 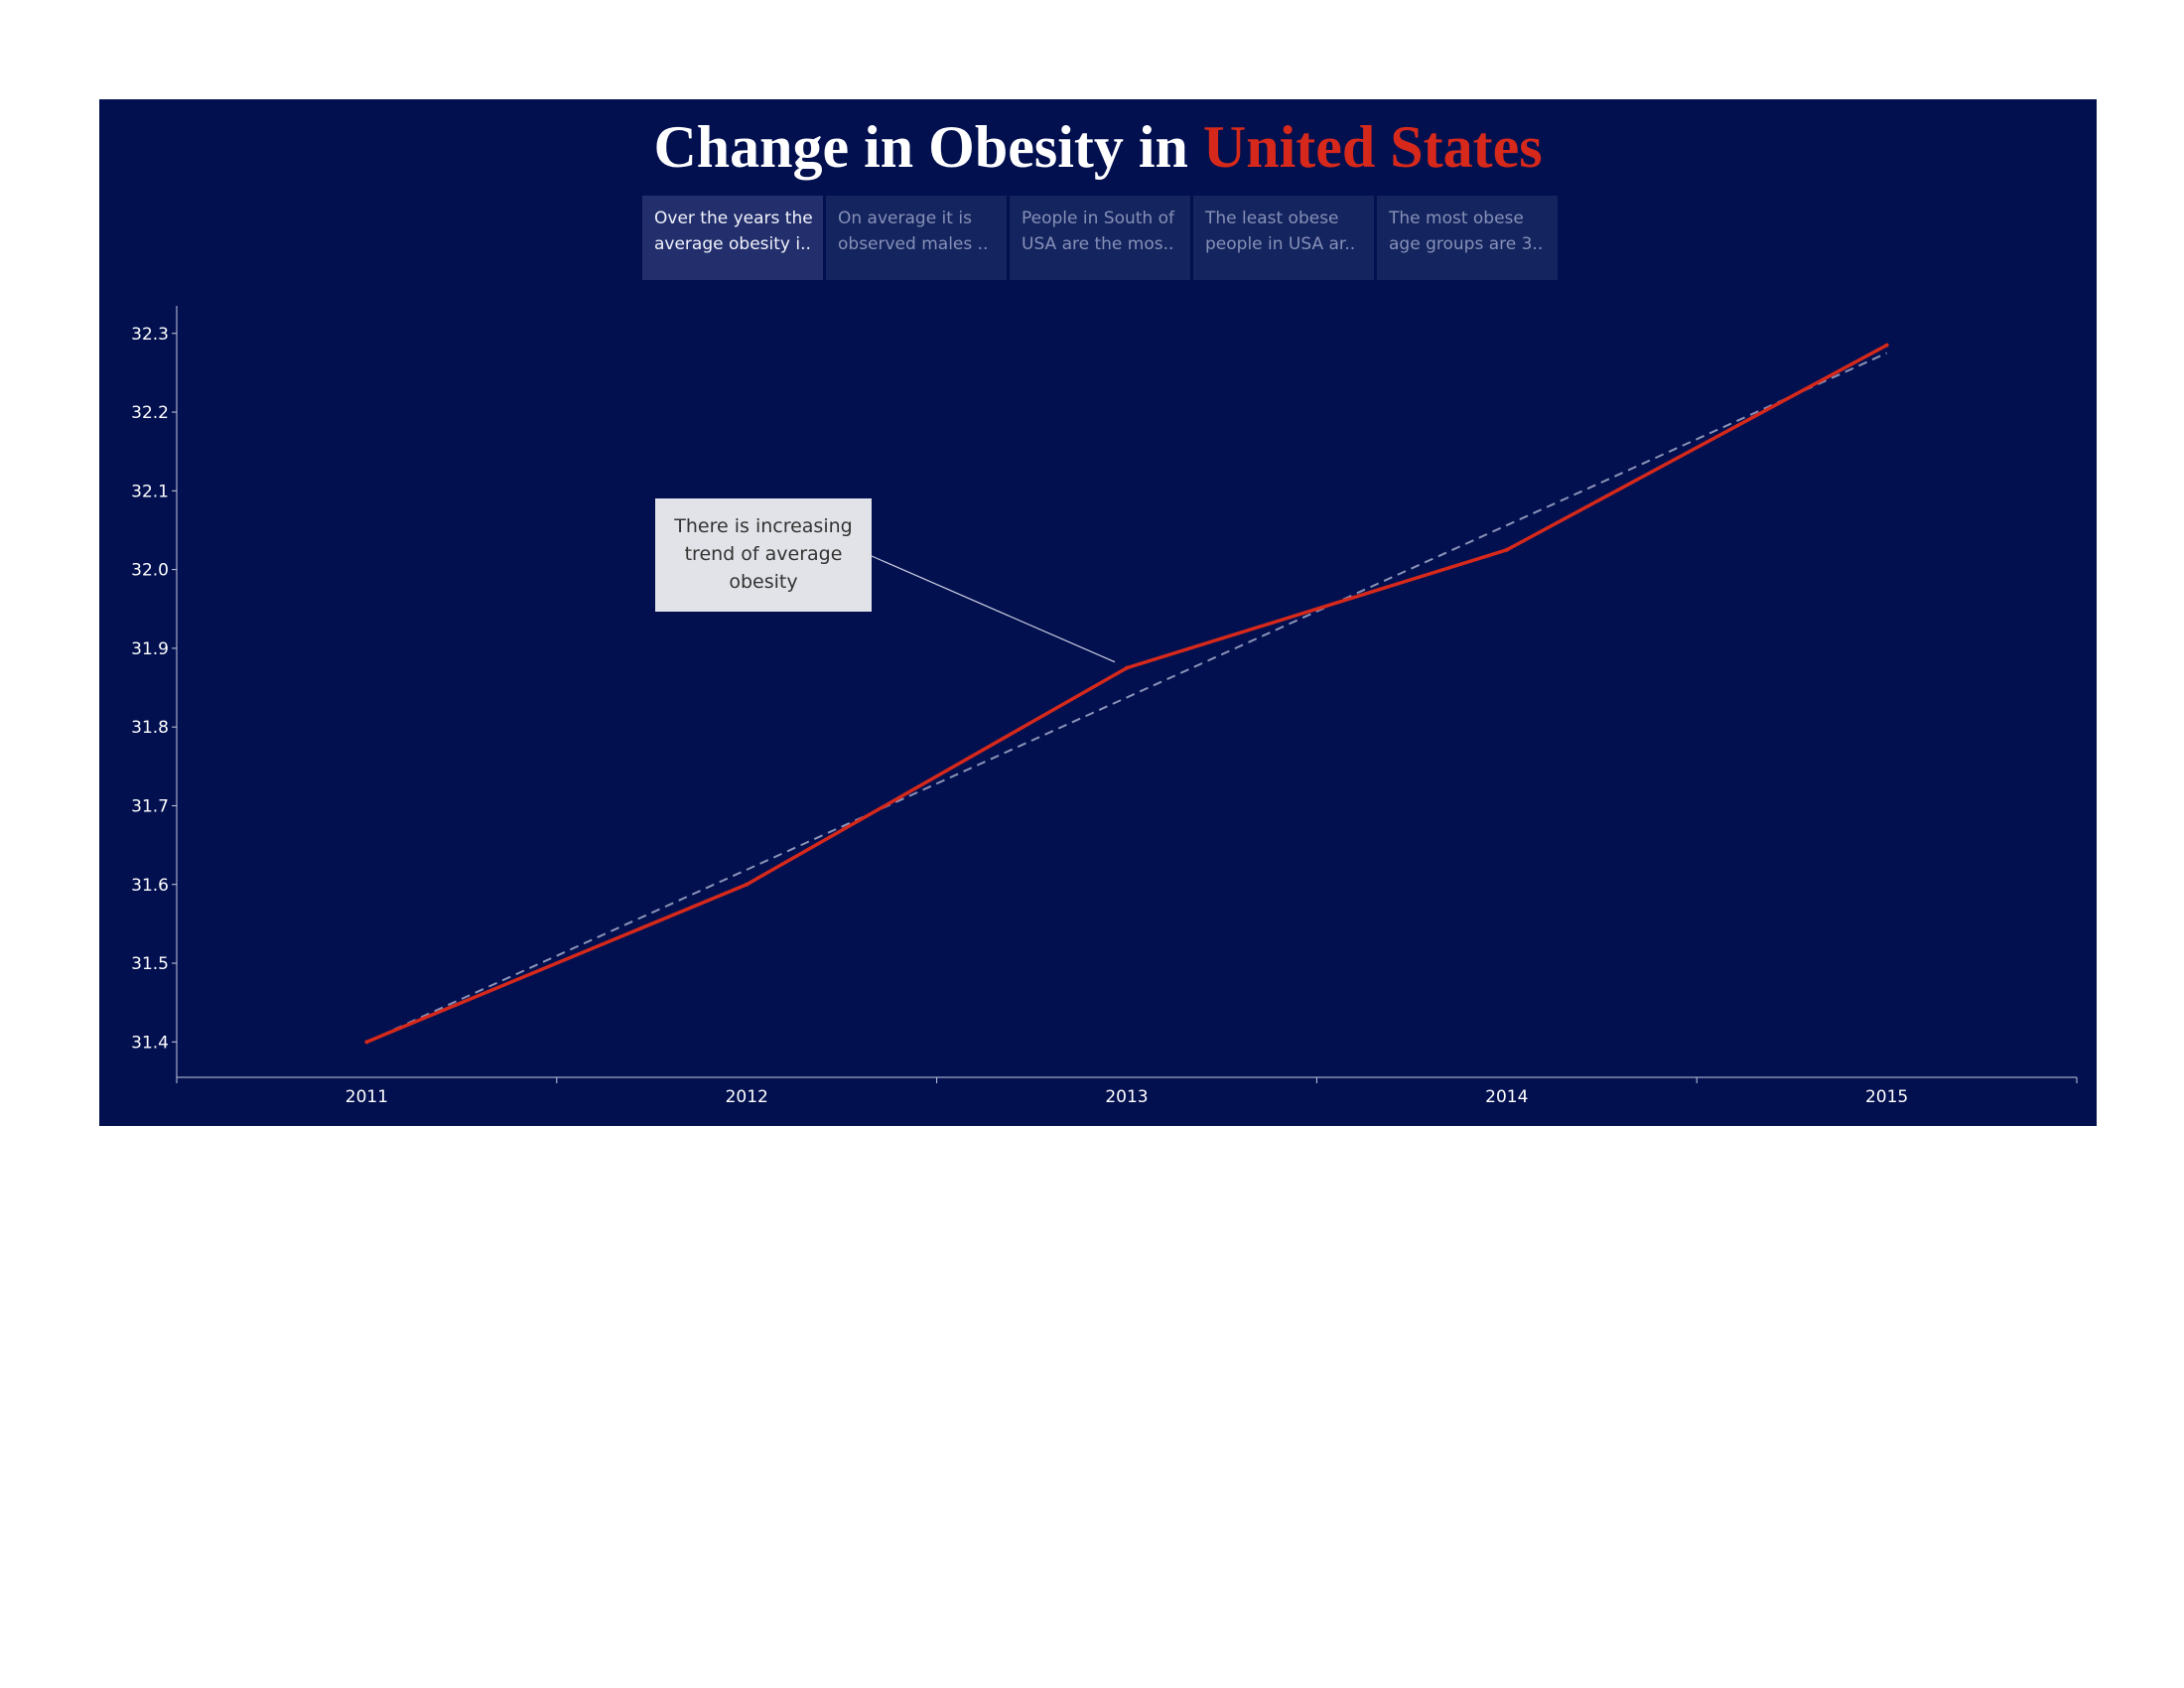 I want to click on annotation-line3: obesity, so click(x=763, y=582).